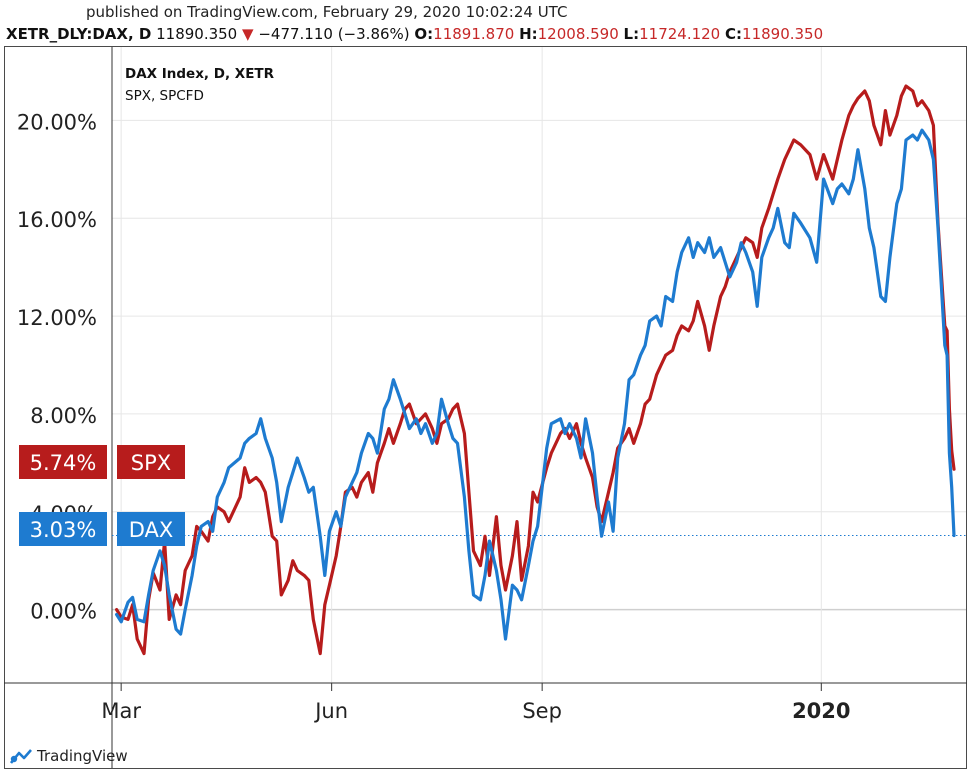 The image size is (972, 772). I want to click on last-value-box-spx, so click(63, 462).